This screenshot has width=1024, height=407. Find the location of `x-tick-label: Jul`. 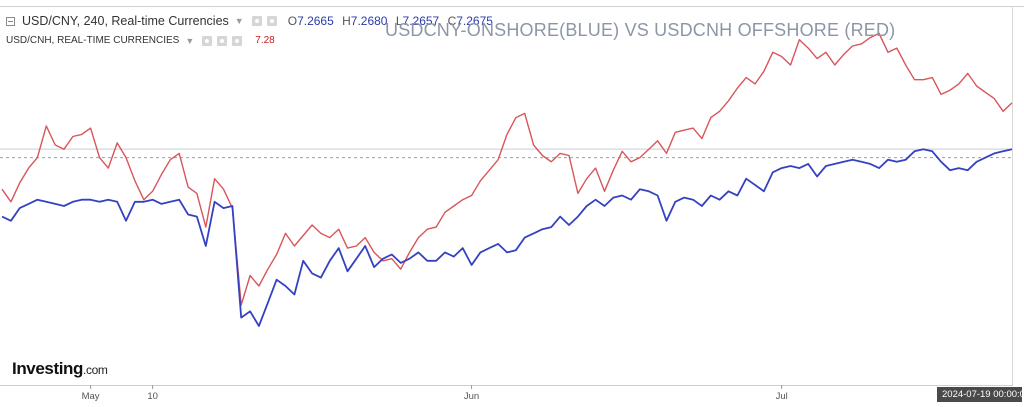

x-tick-label: Jul is located at coordinates (782, 396).